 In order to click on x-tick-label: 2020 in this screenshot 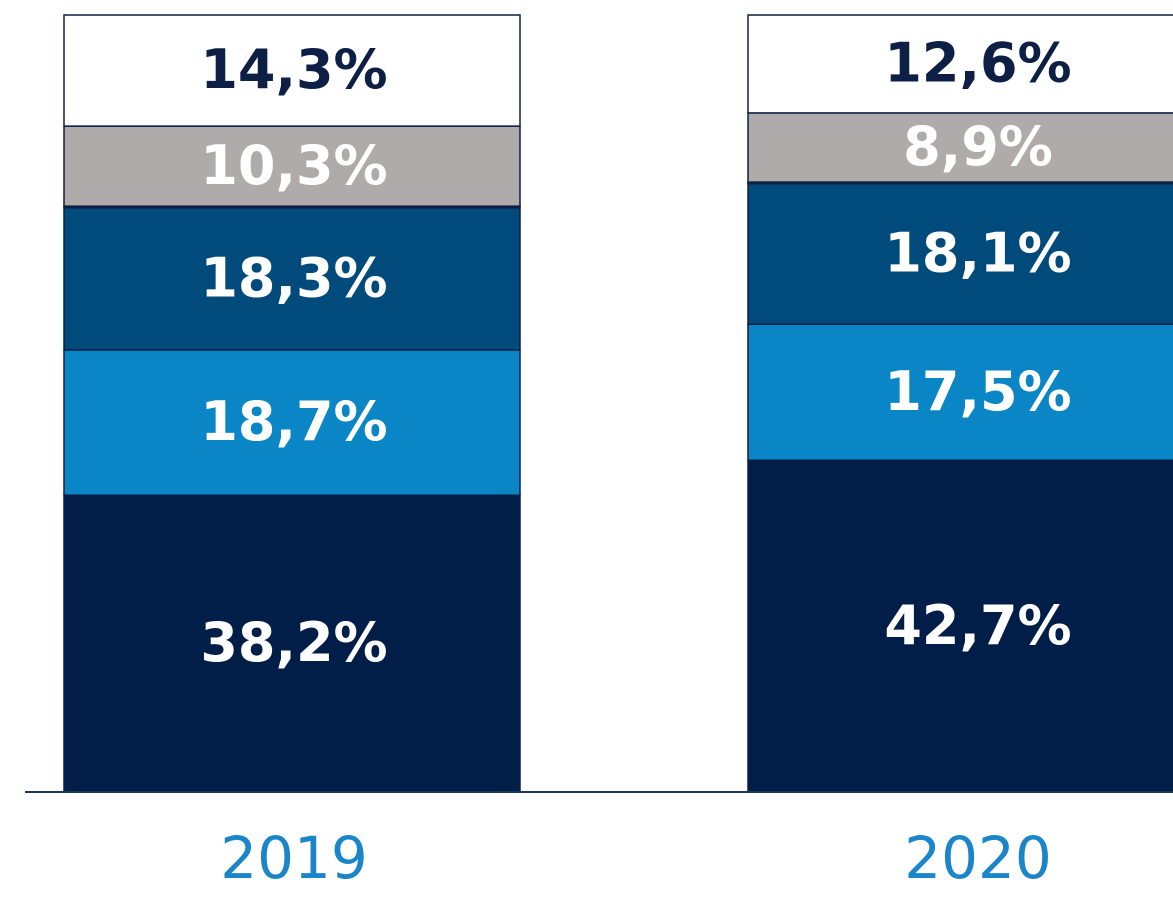, I will do `click(978, 858)`.